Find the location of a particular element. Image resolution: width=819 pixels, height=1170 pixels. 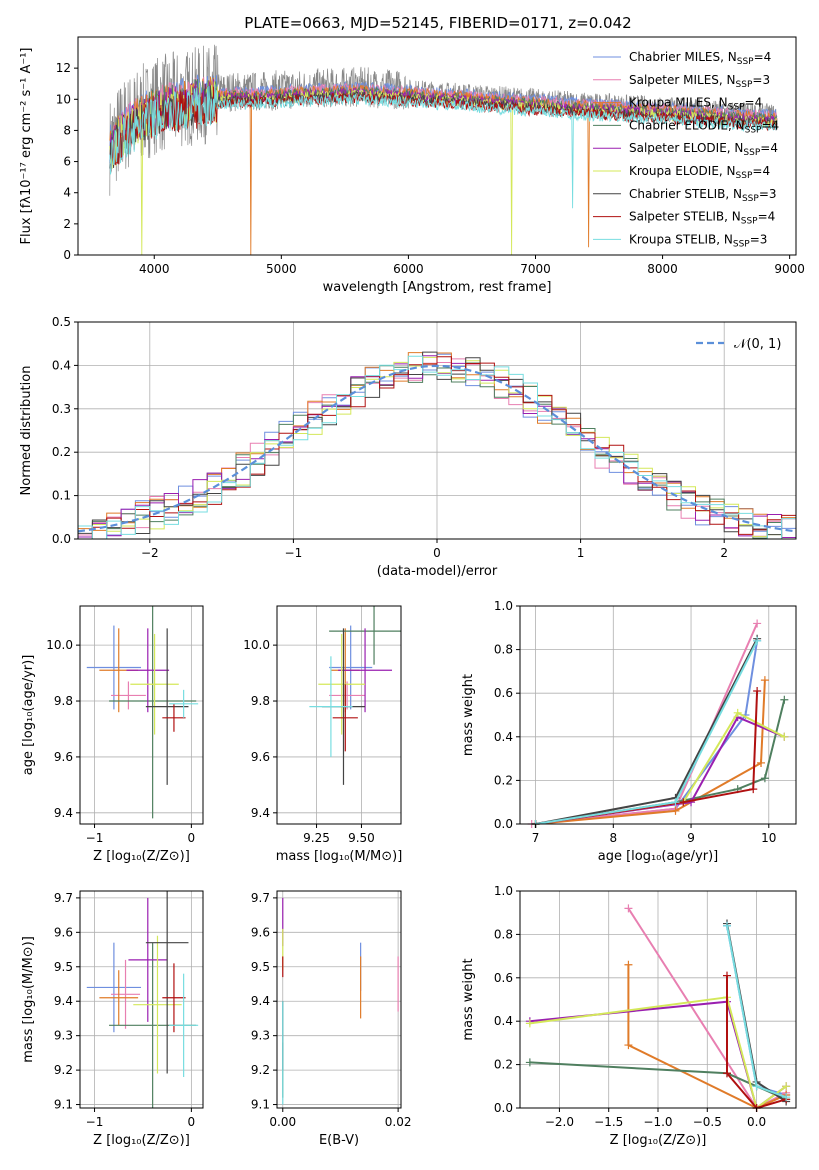

y-tick-label: 0.6 is located at coordinates (503, 693).